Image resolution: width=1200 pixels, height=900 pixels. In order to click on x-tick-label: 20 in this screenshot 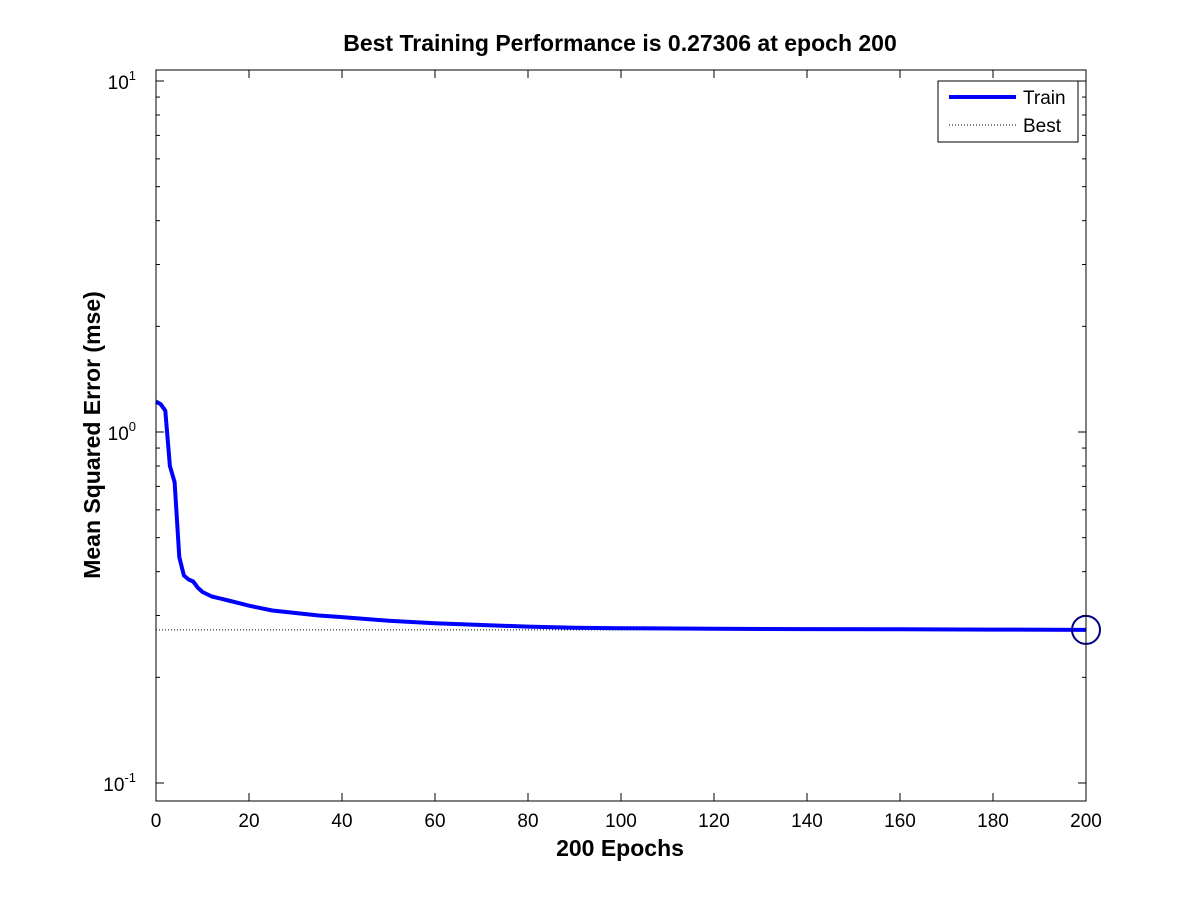, I will do `click(248, 821)`.